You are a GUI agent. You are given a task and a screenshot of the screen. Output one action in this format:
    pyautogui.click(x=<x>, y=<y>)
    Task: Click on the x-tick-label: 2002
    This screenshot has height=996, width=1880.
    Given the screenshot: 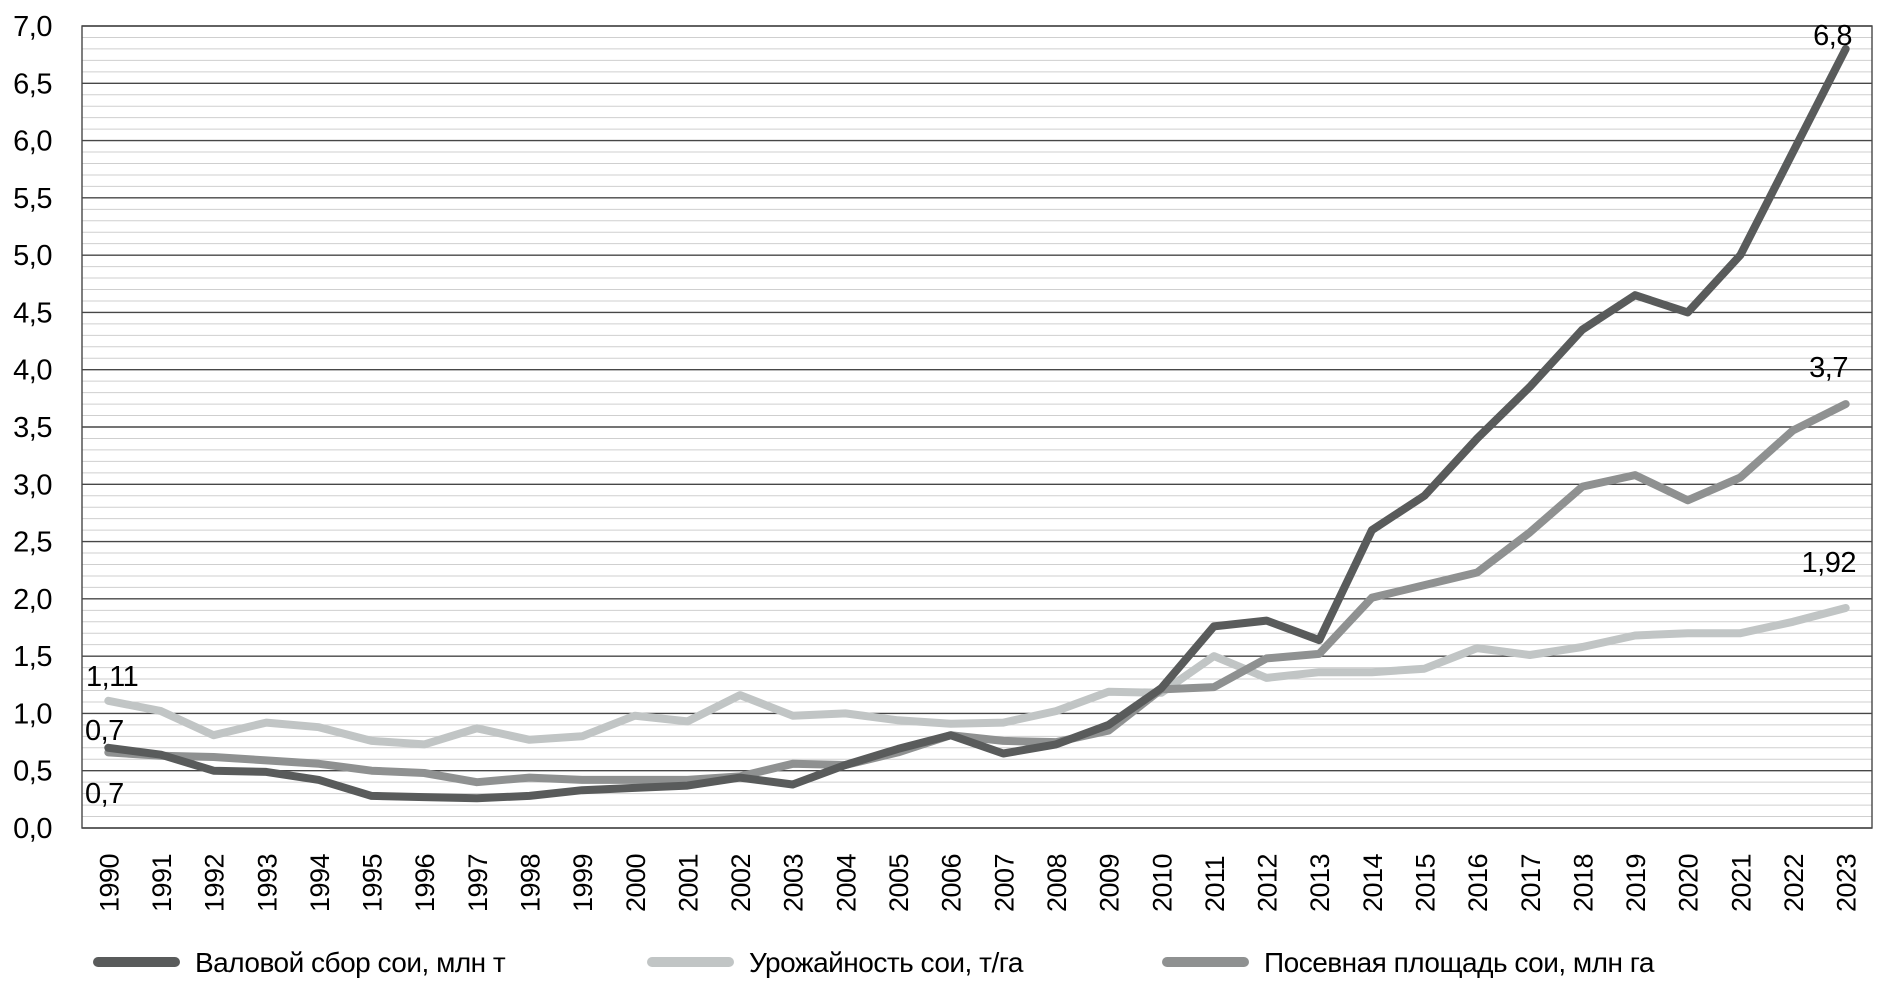 What is the action you would take?
    pyautogui.click(x=741, y=883)
    